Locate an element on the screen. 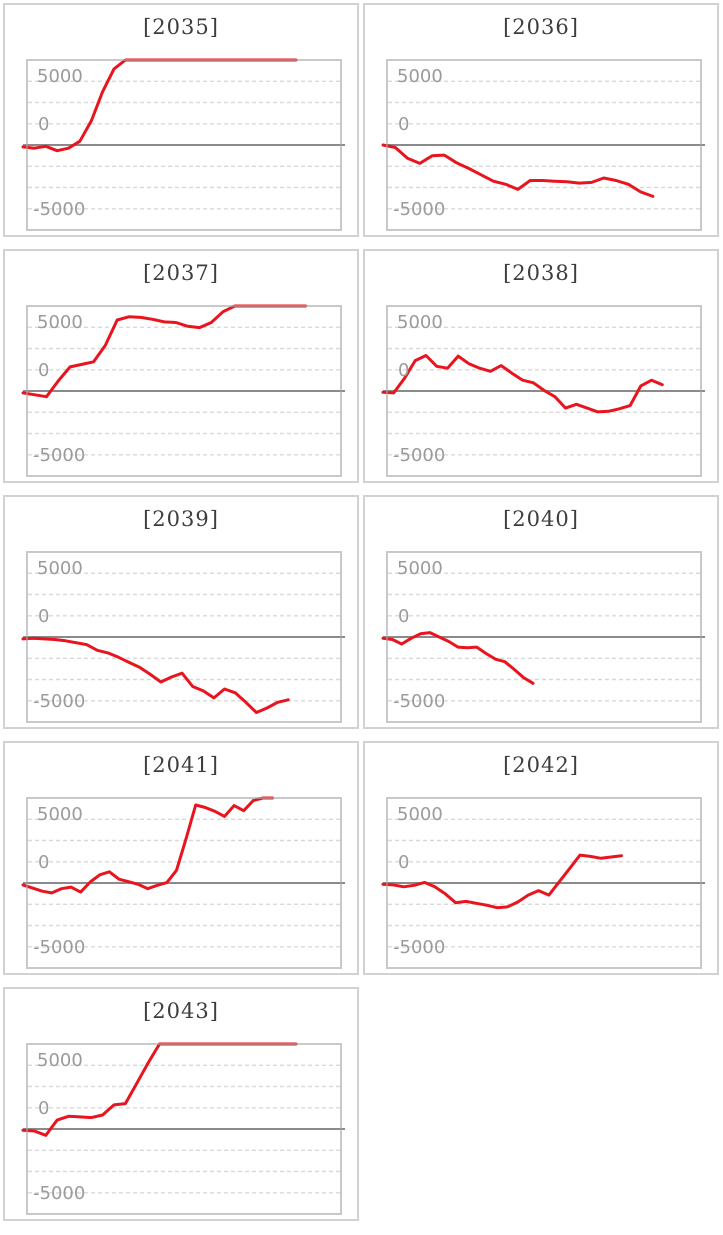 This screenshot has width=723, height=1235. chart-panel-2035: [2035] 5000 0 -5000 is located at coordinates (181, 120).